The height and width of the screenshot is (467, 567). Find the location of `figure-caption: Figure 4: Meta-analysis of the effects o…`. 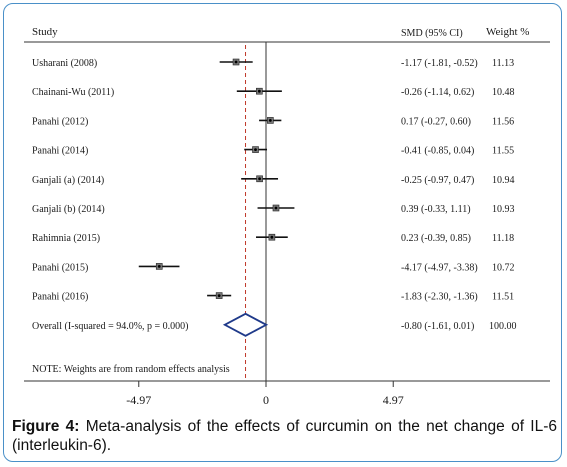

figure-caption: Figure 4: Meta-analysis of the effects o… is located at coordinates (284, 436).